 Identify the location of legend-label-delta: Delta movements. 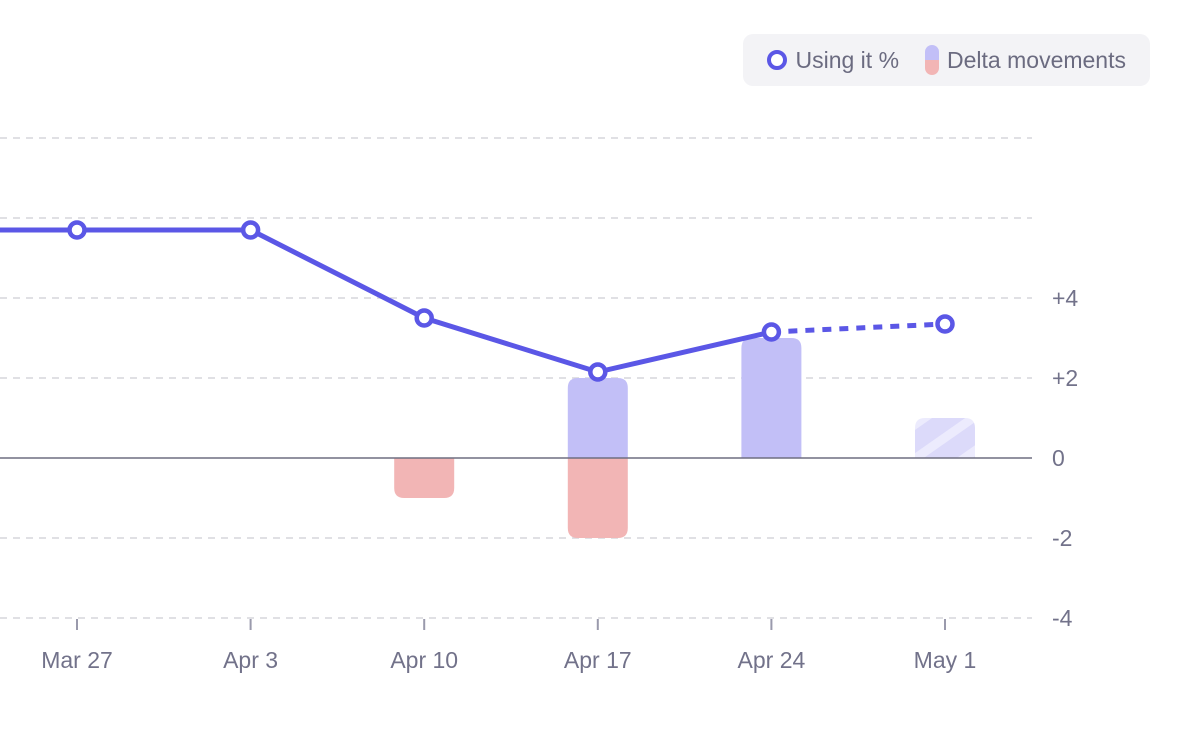
(1036, 59).